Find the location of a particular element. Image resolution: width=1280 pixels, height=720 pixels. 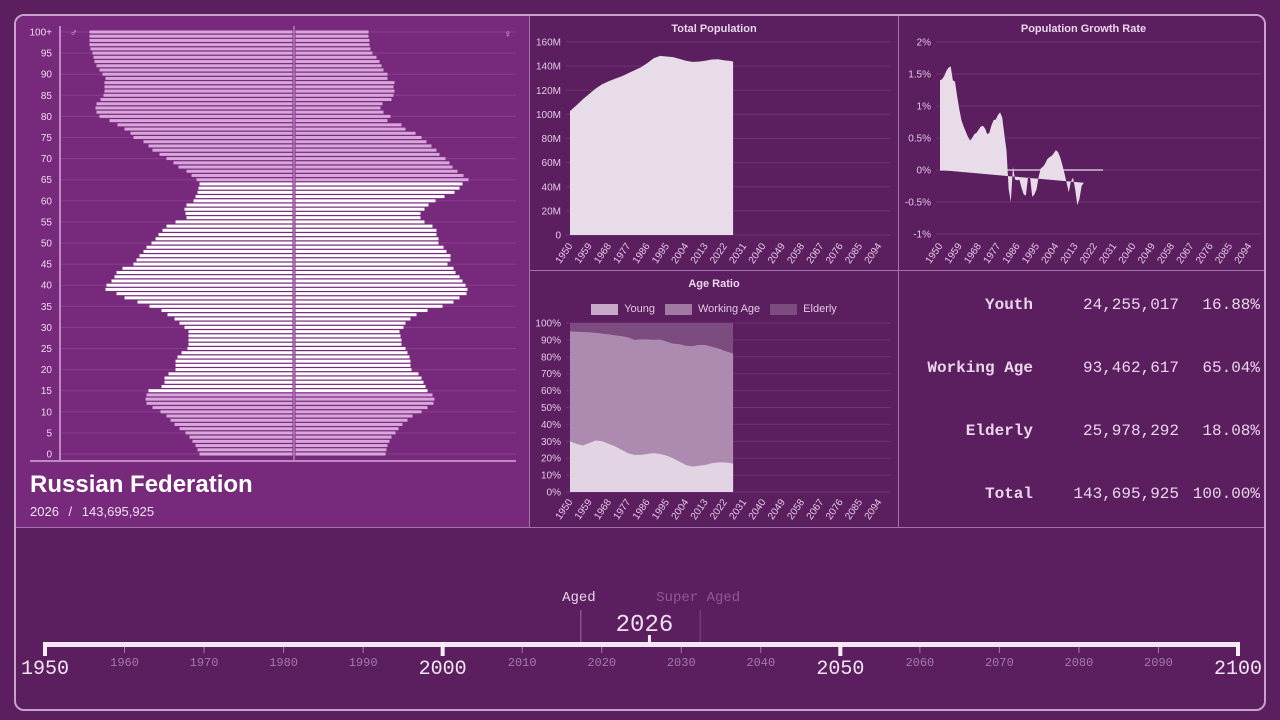

x-tick-label: 2076 is located at coordinates (835, 509).